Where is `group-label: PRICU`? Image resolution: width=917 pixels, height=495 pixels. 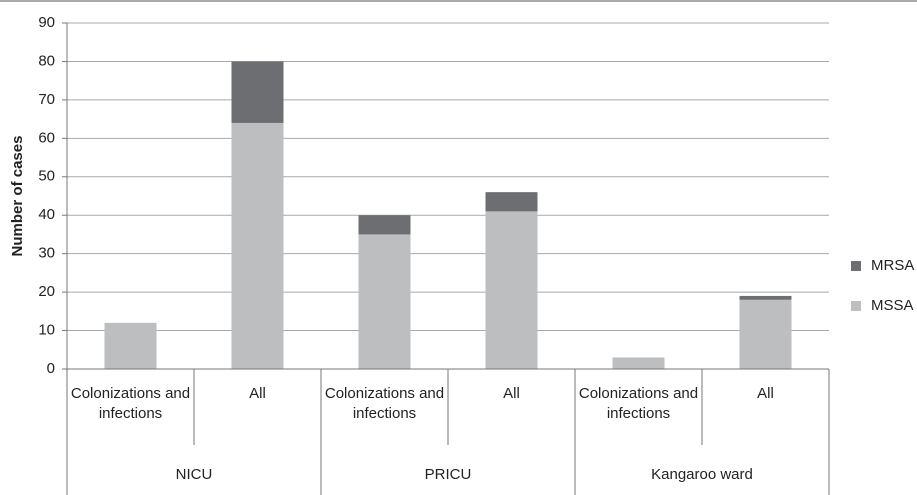 group-label: PRICU is located at coordinates (448, 474).